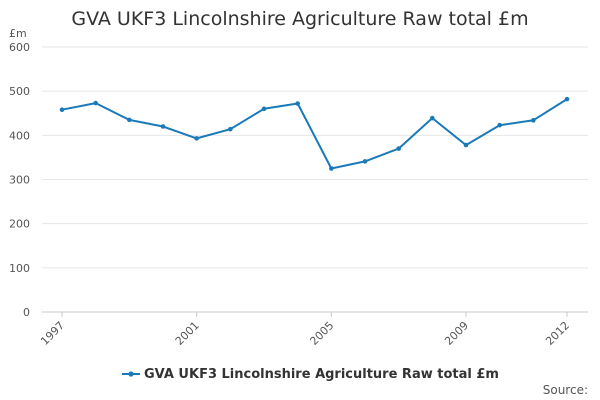 The height and width of the screenshot is (400, 600). Describe the element at coordinates (62, 110) in the screenshot. I see `data-point-1997` at that location.